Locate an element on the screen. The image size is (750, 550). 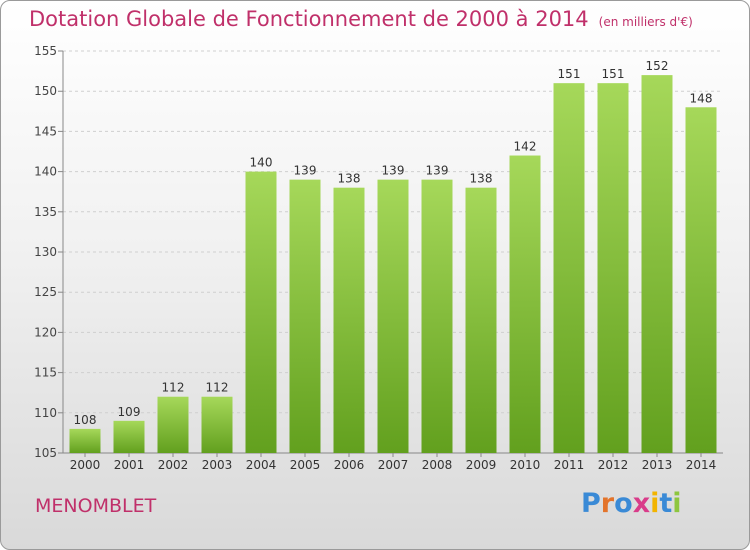
logo-letter: P is located at coordinates (591, 503).